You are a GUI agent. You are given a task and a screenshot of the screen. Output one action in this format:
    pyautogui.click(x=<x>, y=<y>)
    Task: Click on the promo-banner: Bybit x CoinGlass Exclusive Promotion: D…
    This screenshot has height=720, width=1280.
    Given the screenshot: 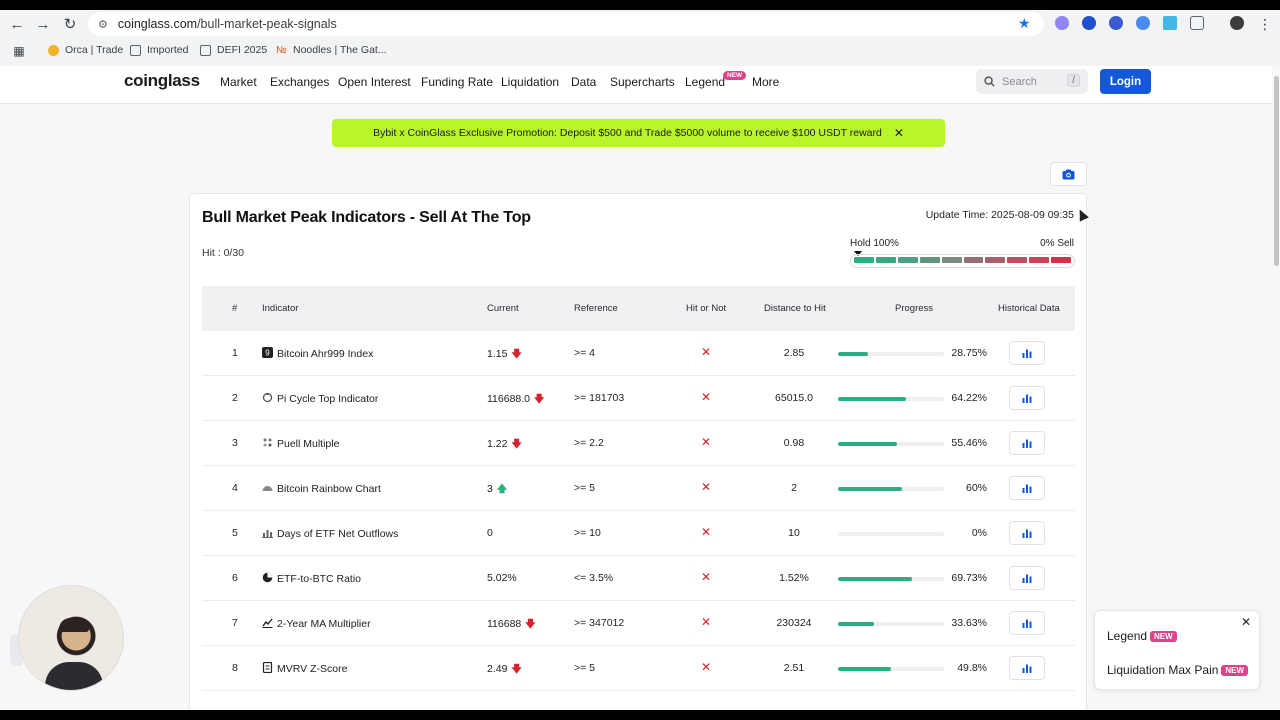 What is the action you would take?
    pyautogui.click(x=638, y=133)
    